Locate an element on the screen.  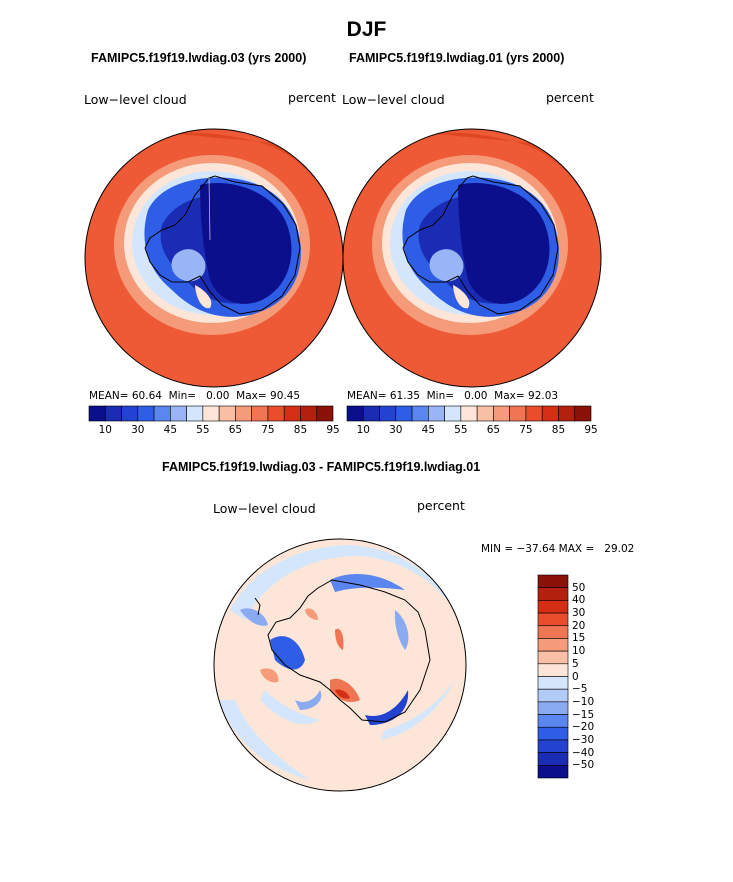
difference-colorbar-label: −10 is located at coordinates (583, 701).